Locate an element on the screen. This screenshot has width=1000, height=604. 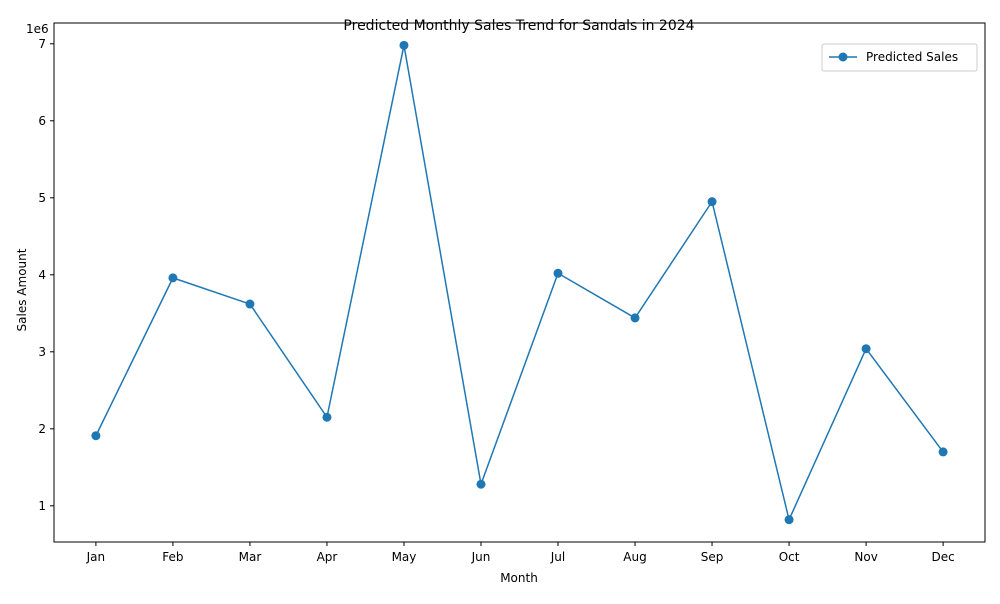
legend-frame is located at coordinates (899, 57).